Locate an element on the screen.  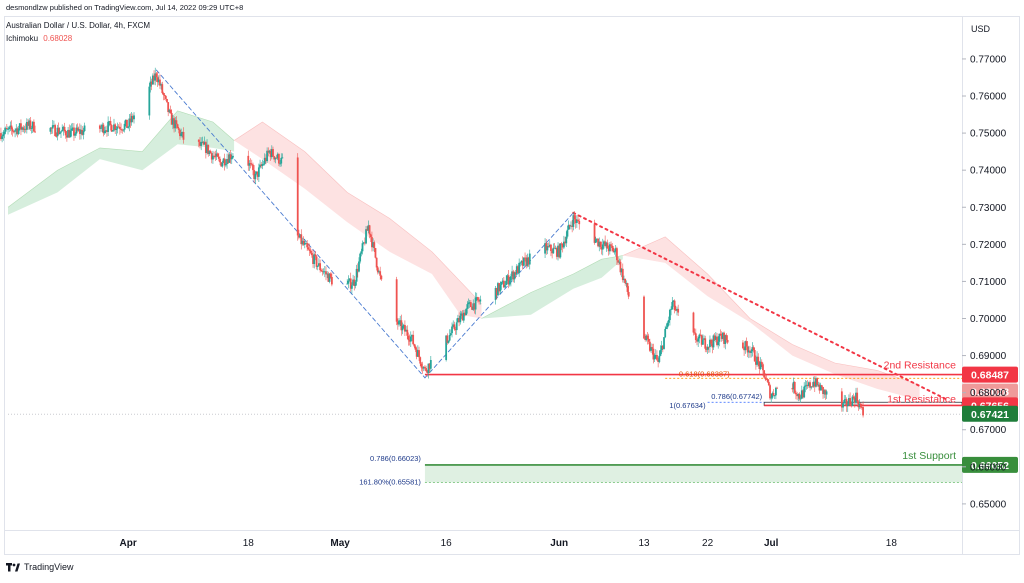
tradingview-logo: TradingView is located at coordinates (40, 567).